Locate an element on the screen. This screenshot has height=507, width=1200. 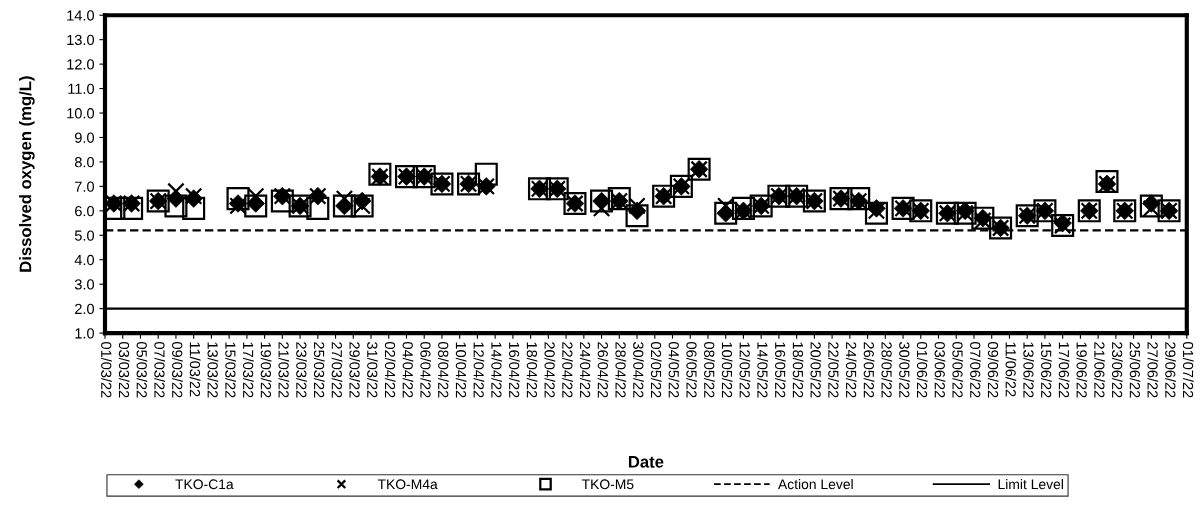
x-tick-label: 24/04/22 is located at coordinates (585, 370).